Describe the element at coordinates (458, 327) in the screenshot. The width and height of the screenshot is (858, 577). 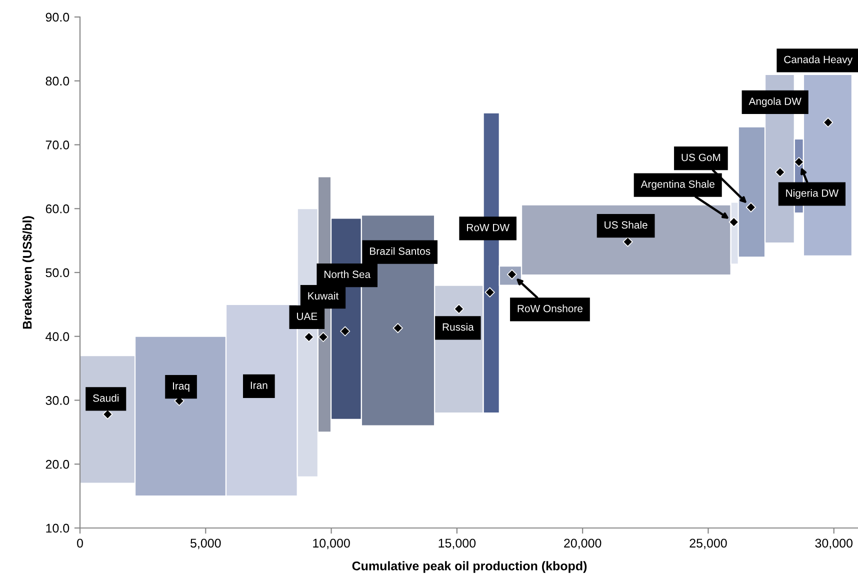
I see `annotation: Russia` at that location.